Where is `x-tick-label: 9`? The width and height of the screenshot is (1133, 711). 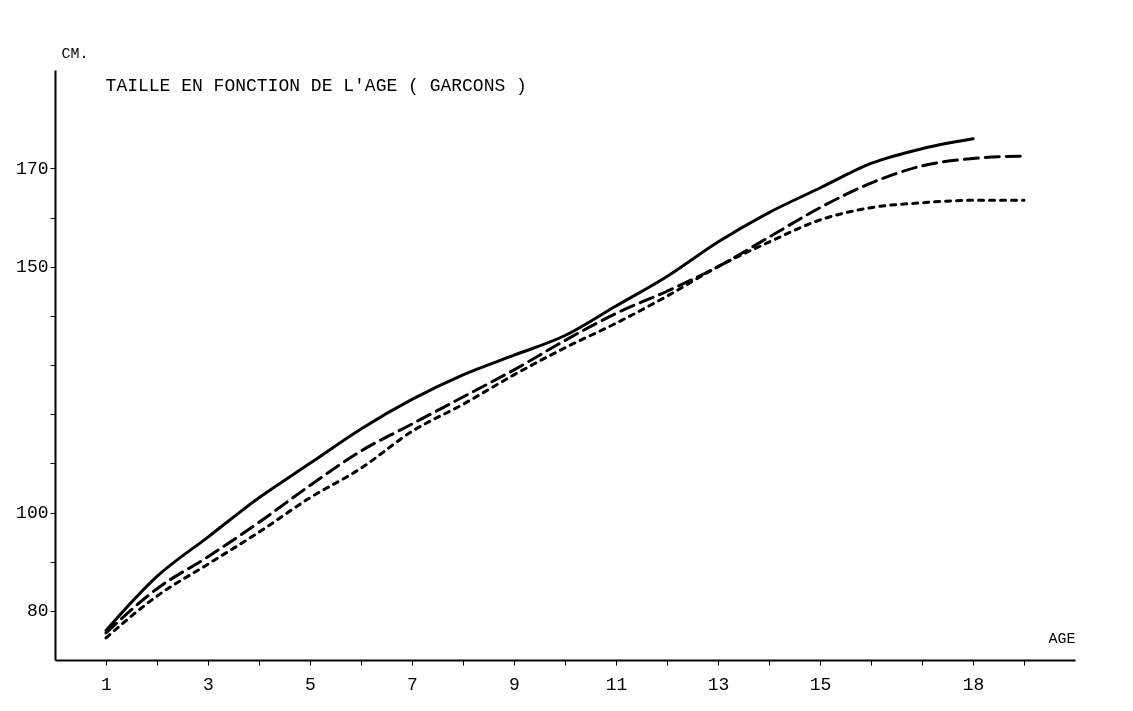 x-tick-label: 9 is located at coordinates (514, 684).